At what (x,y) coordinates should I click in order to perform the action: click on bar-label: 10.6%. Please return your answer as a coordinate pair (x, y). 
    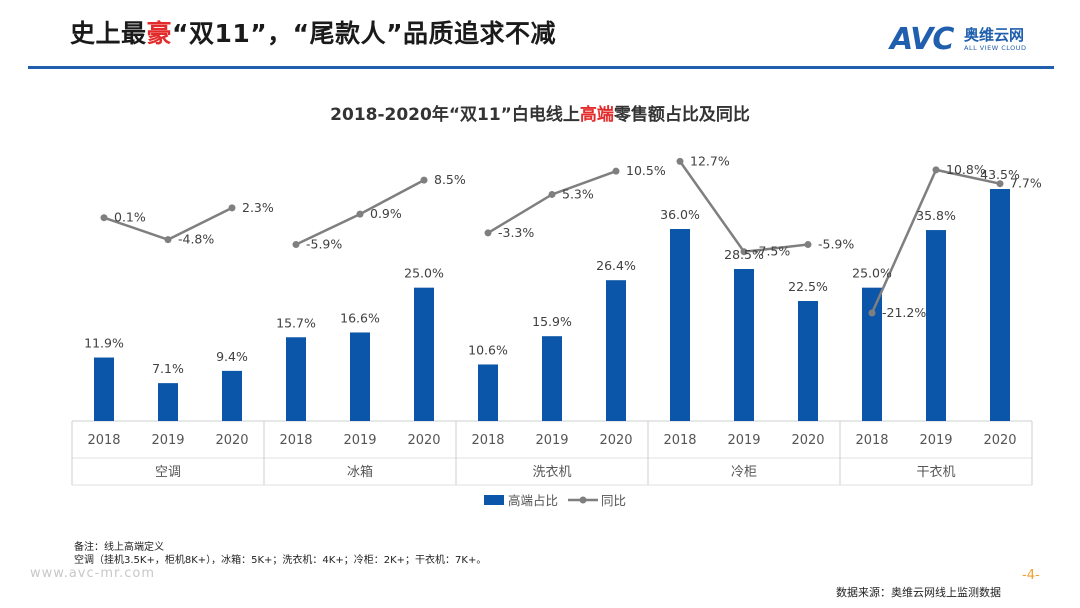
    Looking at the image, I should click on (488, 349).